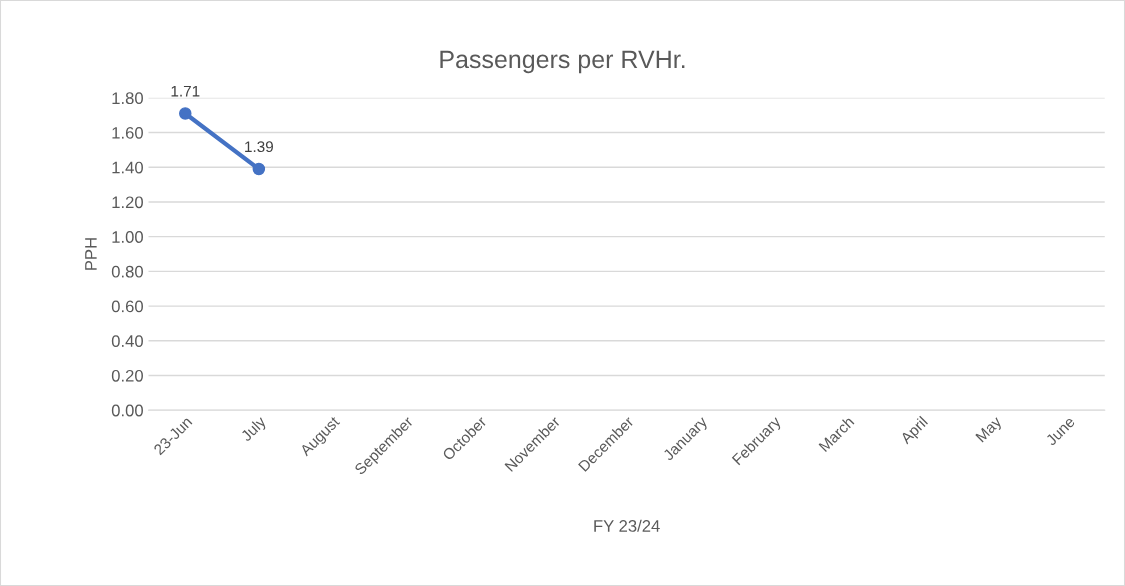 This screenshot has height=586, width=1125. What do you see at coordinates (254, 430) in the screenshot?
I see `x-tick-label: July` at bounding box center [254, 430].